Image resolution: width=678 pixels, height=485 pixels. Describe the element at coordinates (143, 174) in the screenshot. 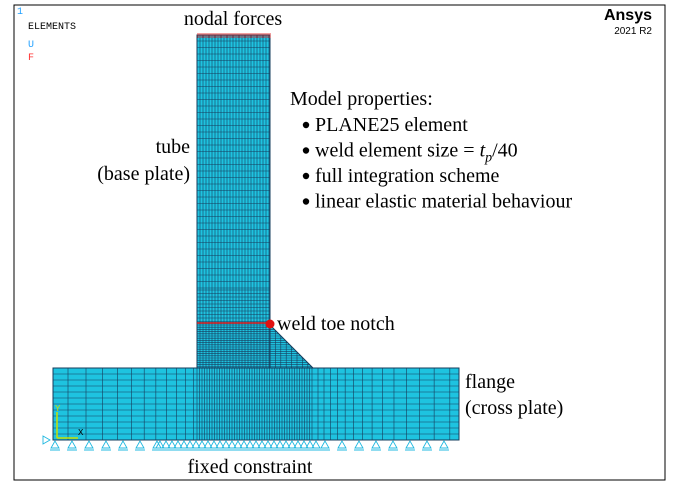

I see `tube-note: (base plate)` at that location.